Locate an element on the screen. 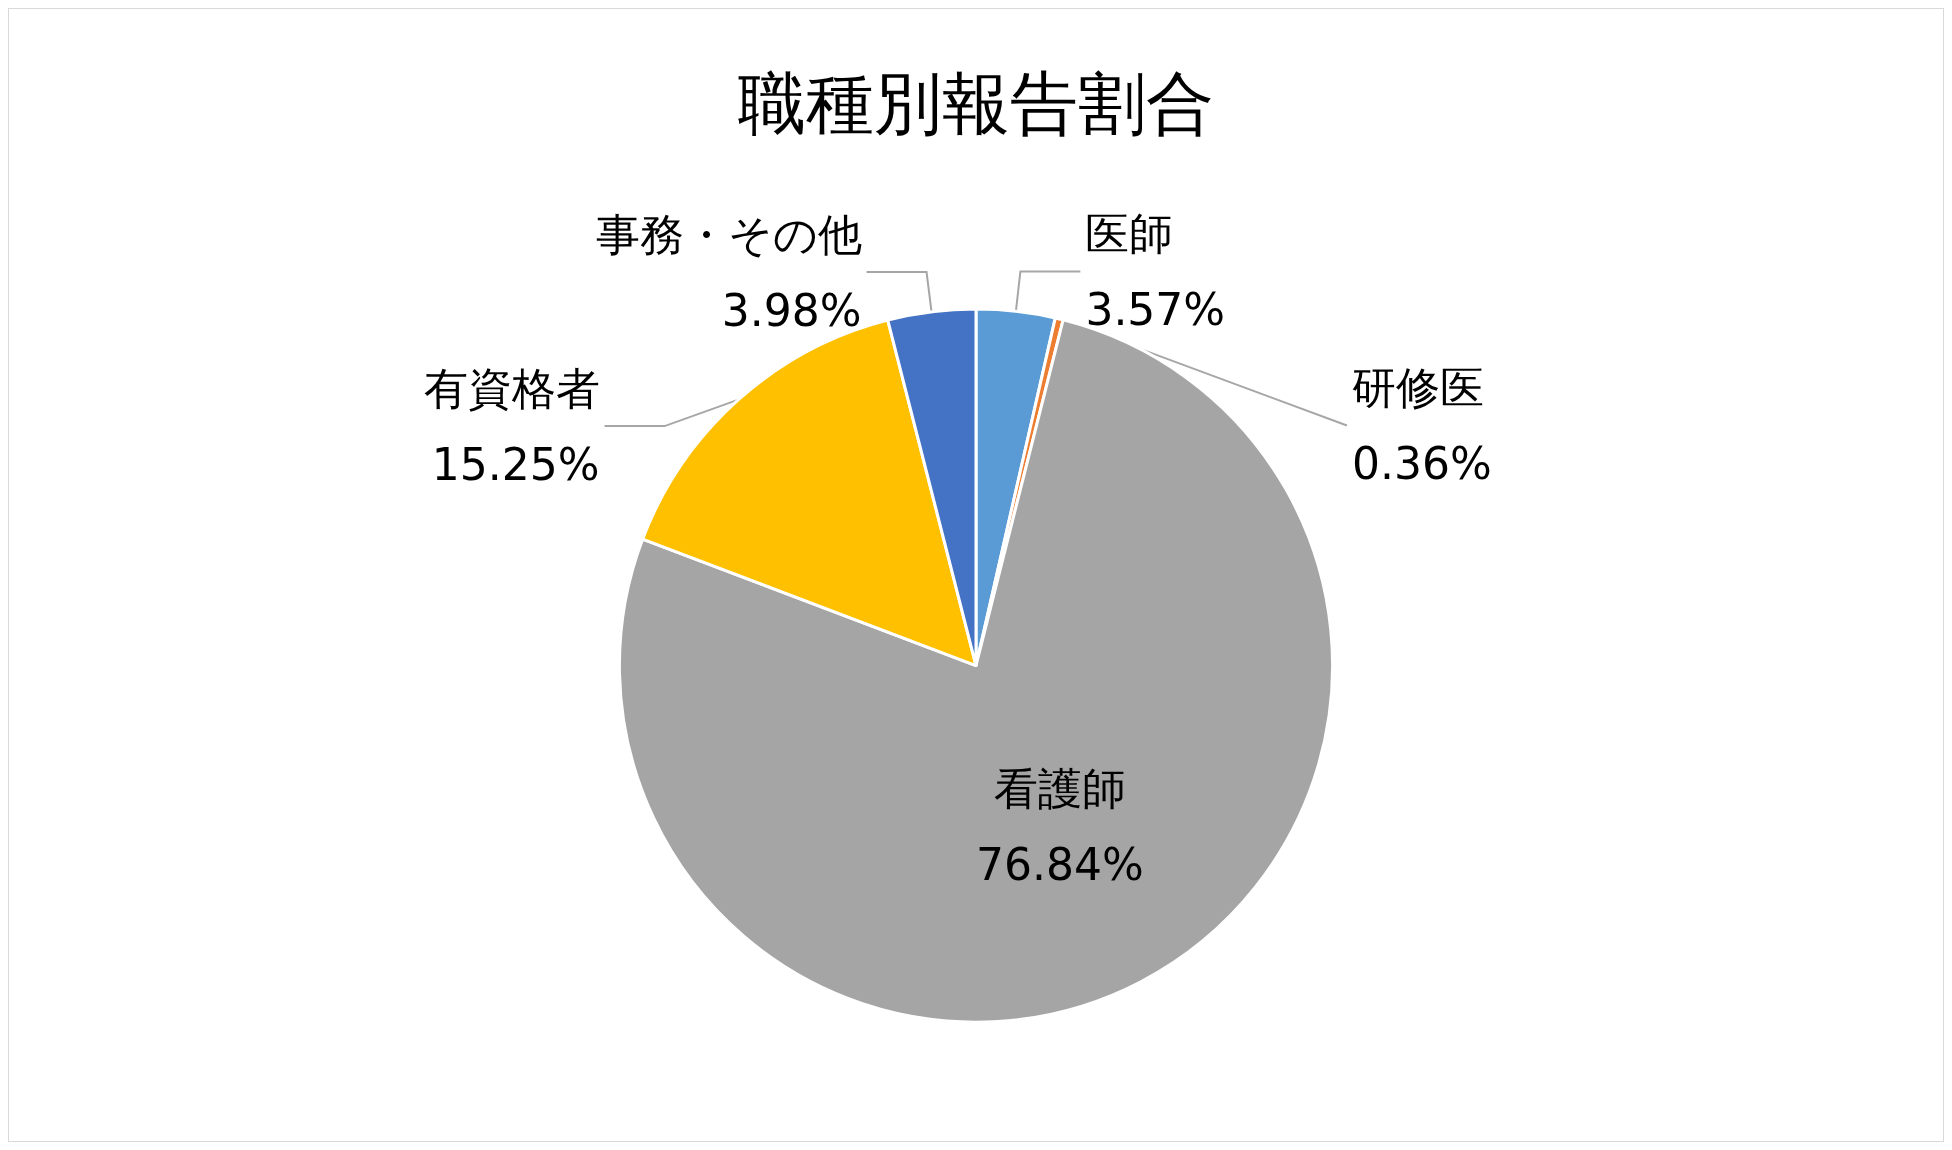  data-label: 15.25% is located at coordinates (515, 464).